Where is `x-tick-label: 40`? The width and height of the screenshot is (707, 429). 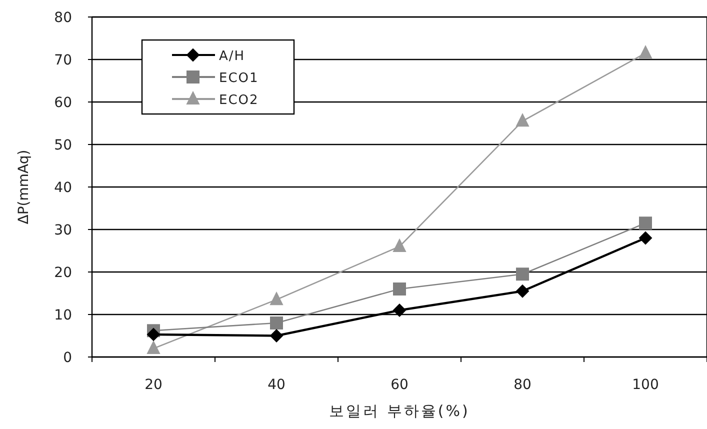 x-tick-label: 40 is located at coordinates (277, 385).